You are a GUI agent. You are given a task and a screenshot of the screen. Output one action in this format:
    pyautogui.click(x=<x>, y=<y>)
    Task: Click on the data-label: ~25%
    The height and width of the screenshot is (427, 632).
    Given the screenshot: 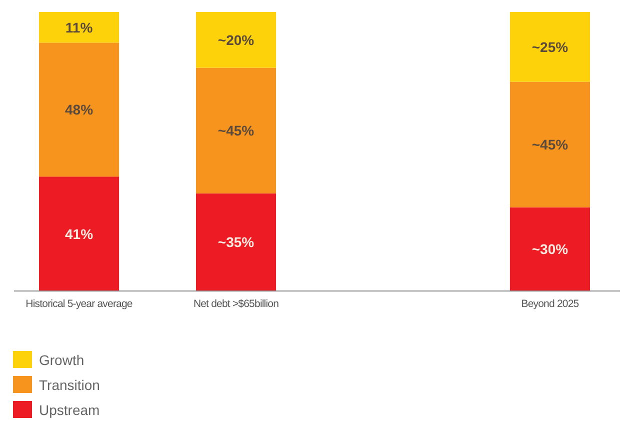 What is the action you would take?
    pyautogui.click(x=550, y=46)
    